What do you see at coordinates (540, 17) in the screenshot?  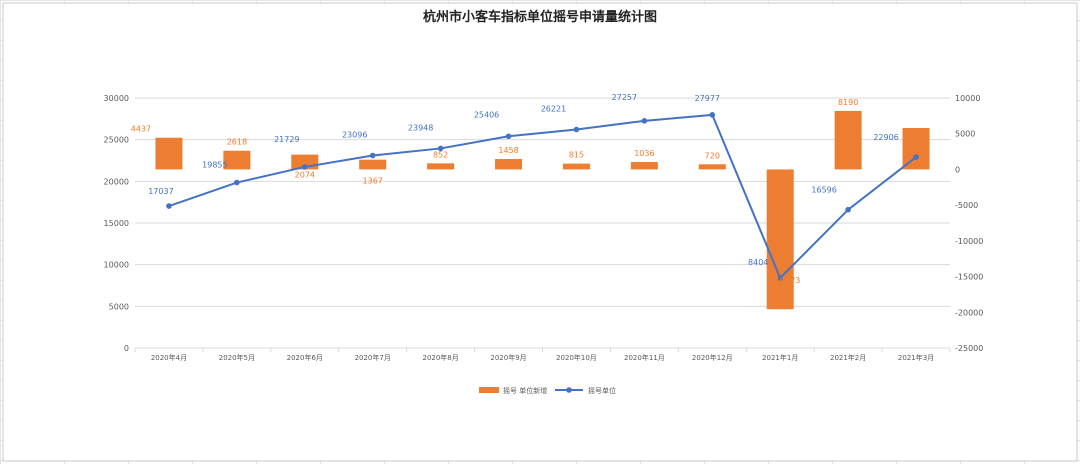 I see `chart-title: 杭州市小客车指标单位摇号申请量统计图` at bounding box center [540, 17].